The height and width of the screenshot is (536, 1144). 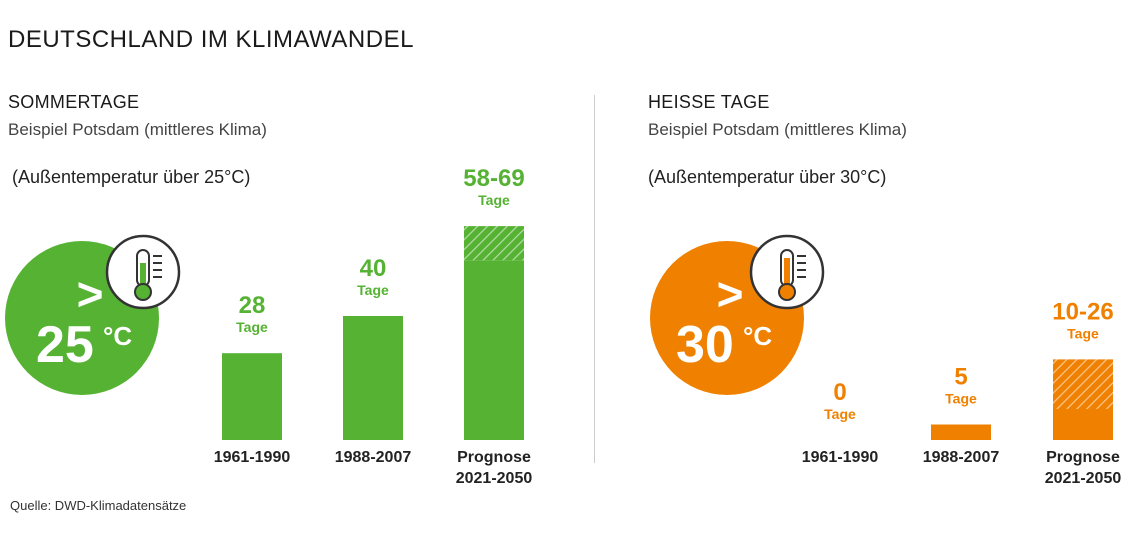 What do you see at coordinates (960, 377) in the screenshot?
I see `data-label: 5` at bounding box center [960, 377].